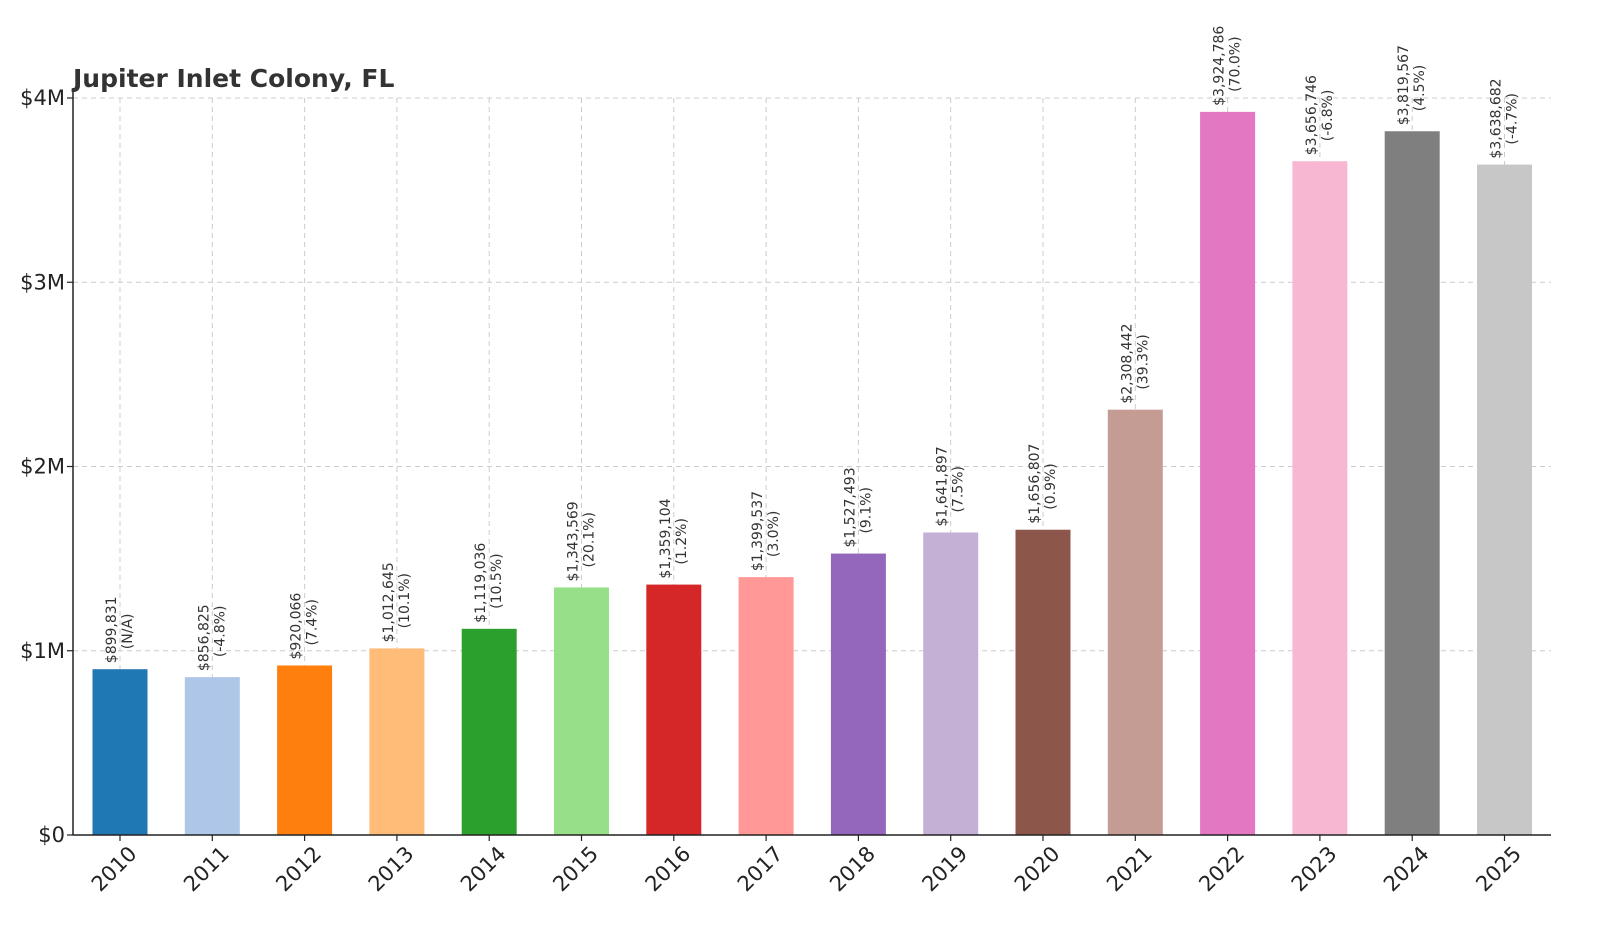 Image resolution: width=1600 pixels, height=933 pixels. Describe the element at coordinates (220, 632) in the screenshot. I see `bar-change-label: (-4.8%)` at that location.